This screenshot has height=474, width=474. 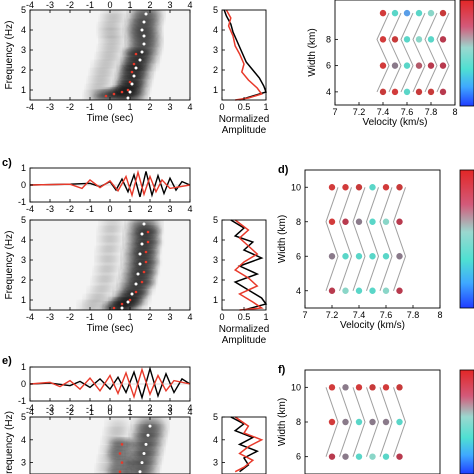 I want to click on top-left-toptick-label-8: 4, so click(x=189, y=5).